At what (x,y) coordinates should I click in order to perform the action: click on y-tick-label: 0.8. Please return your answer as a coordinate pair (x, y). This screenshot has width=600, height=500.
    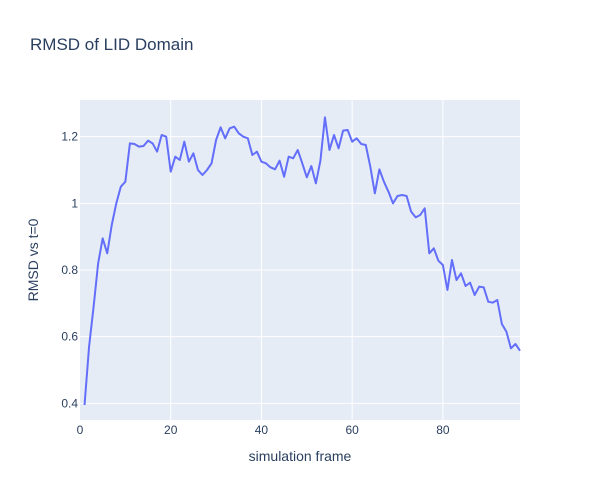
    Looking at the image, I should click on (69, 270).